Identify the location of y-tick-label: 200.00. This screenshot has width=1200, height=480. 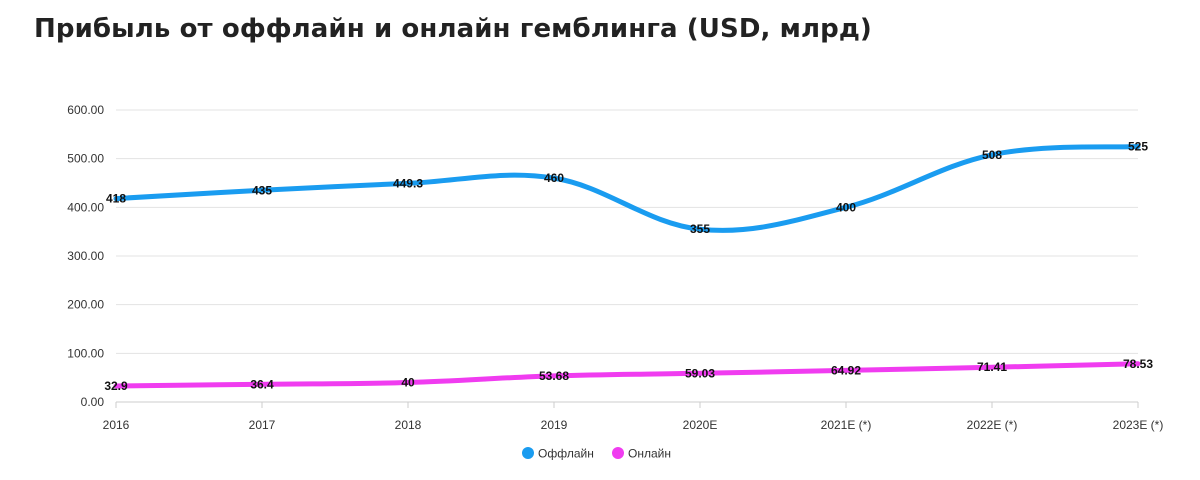
(85, 305).